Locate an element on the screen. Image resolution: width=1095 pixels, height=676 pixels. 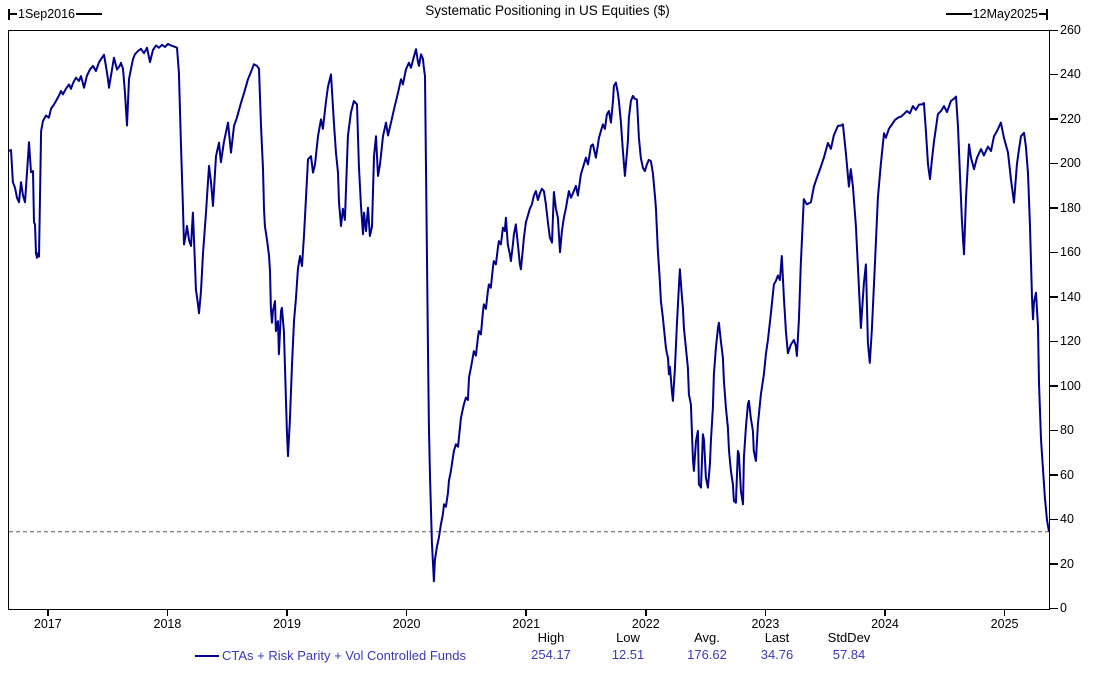
end-marker-tick is located at coordinates (1047, 14).